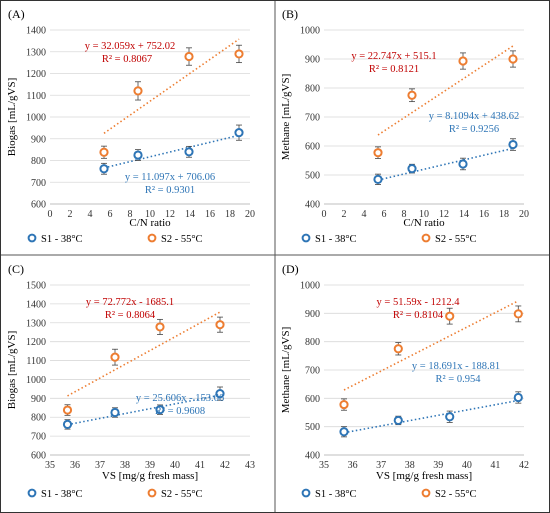  I want to click on y-tick-label: 400, so click(312, 456).